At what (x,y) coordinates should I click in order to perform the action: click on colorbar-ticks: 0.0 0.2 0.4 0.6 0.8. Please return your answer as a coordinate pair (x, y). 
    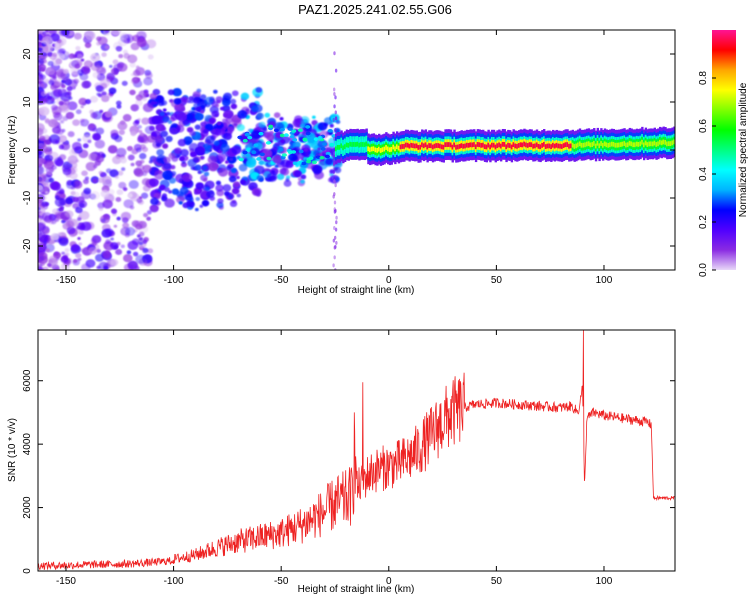
    Looking at the image, I should click on (707, 174).